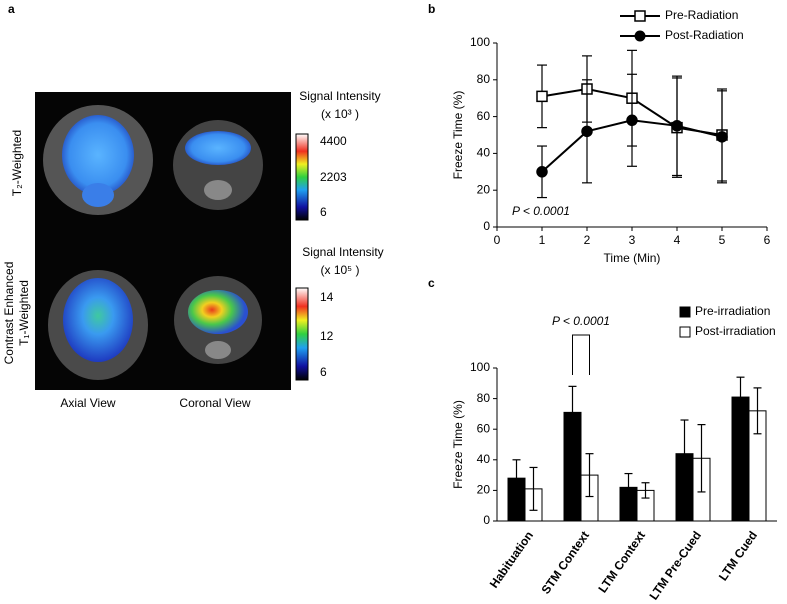 The image size is (787, 604). I want to click on x-axis-label: Time (Min), so click(632, 258).